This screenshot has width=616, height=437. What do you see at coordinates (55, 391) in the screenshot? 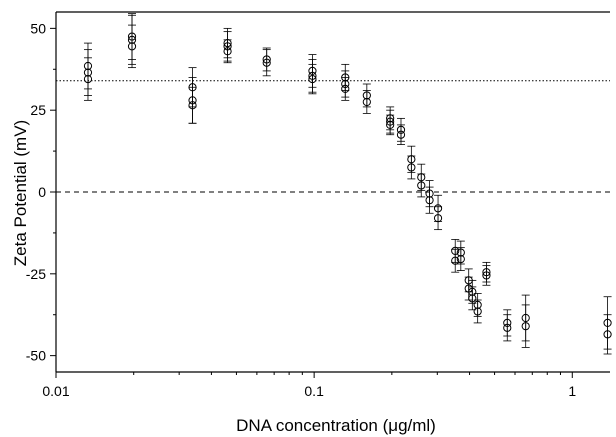
I see `x-tick-label: 0.01` at bounding box center [55, 391].